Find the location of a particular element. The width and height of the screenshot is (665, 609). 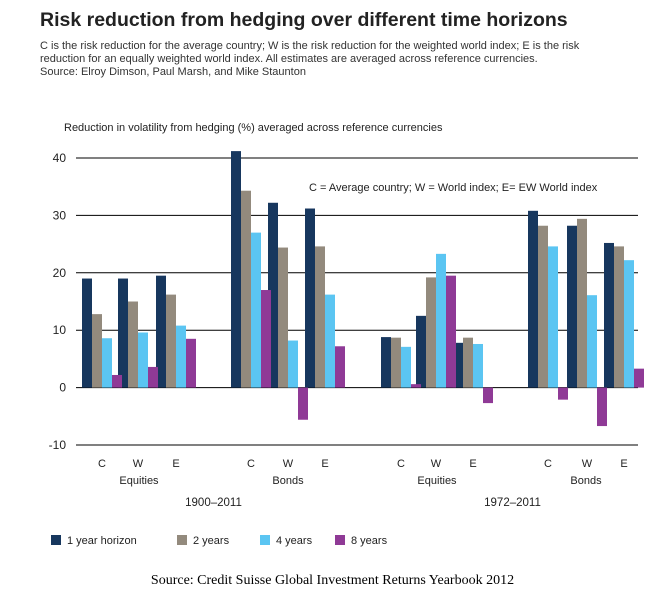

y-tick-label: 10 is located at coordinates (60, 330).